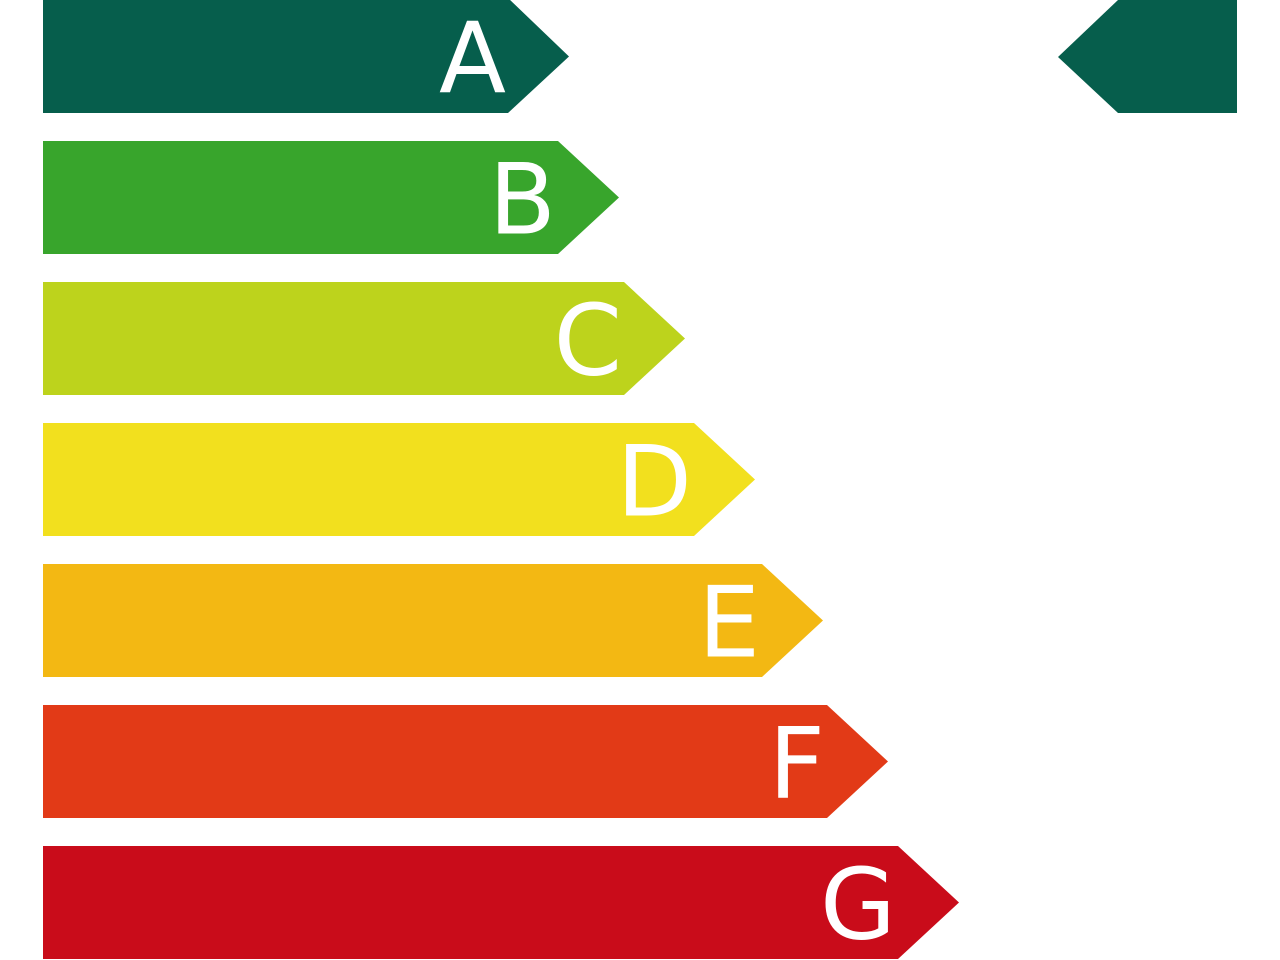  What do you see at coordinates (1147, 56) in the screenshot?
I see `rating-indicator-arrow` at bounding box center [1147, 56].